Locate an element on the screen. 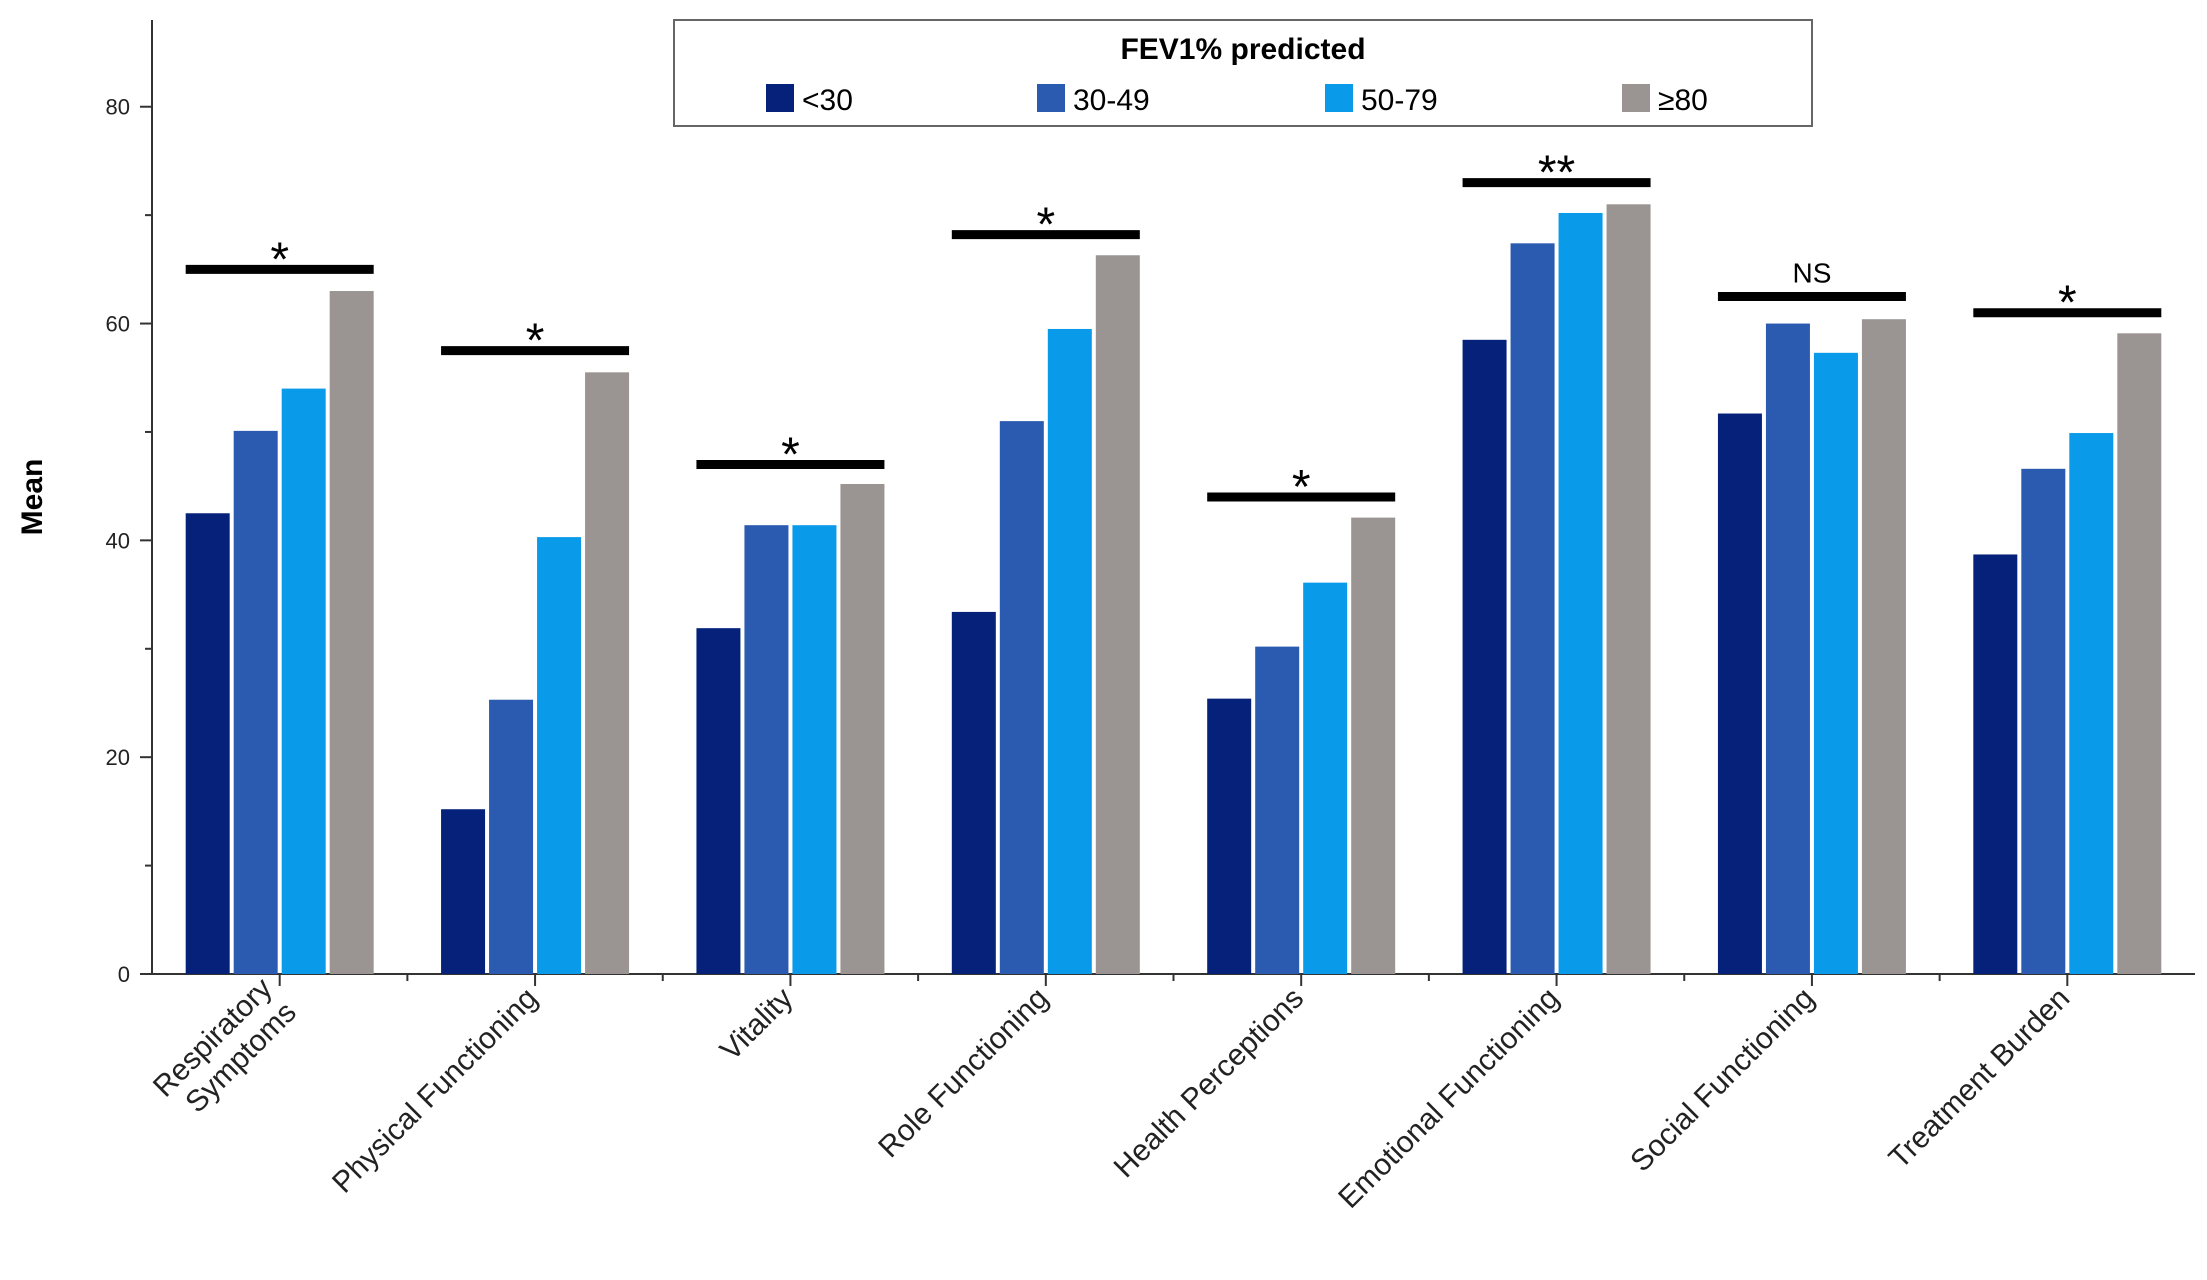 Image resolution: width=2207 pixels, height=1280 pixels. x-tick-label-line: Emotional Functioning is located at coordinates (1448, 1098).